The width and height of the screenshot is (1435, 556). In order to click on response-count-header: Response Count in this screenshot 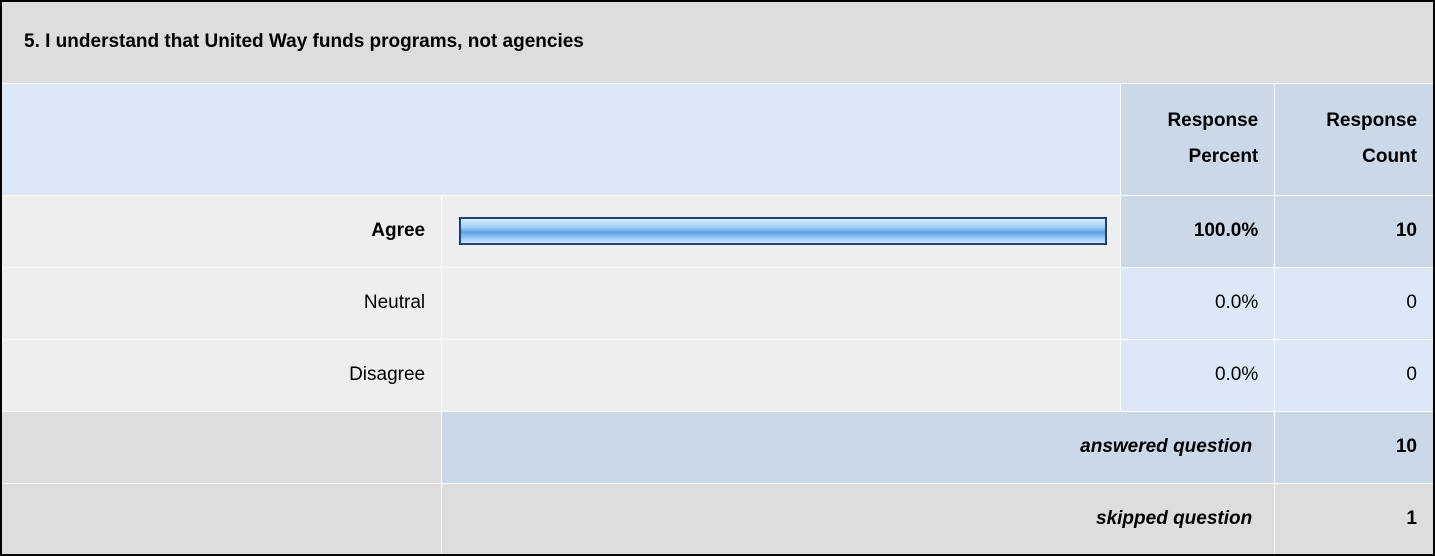, I will do `click(1354, 139)`.